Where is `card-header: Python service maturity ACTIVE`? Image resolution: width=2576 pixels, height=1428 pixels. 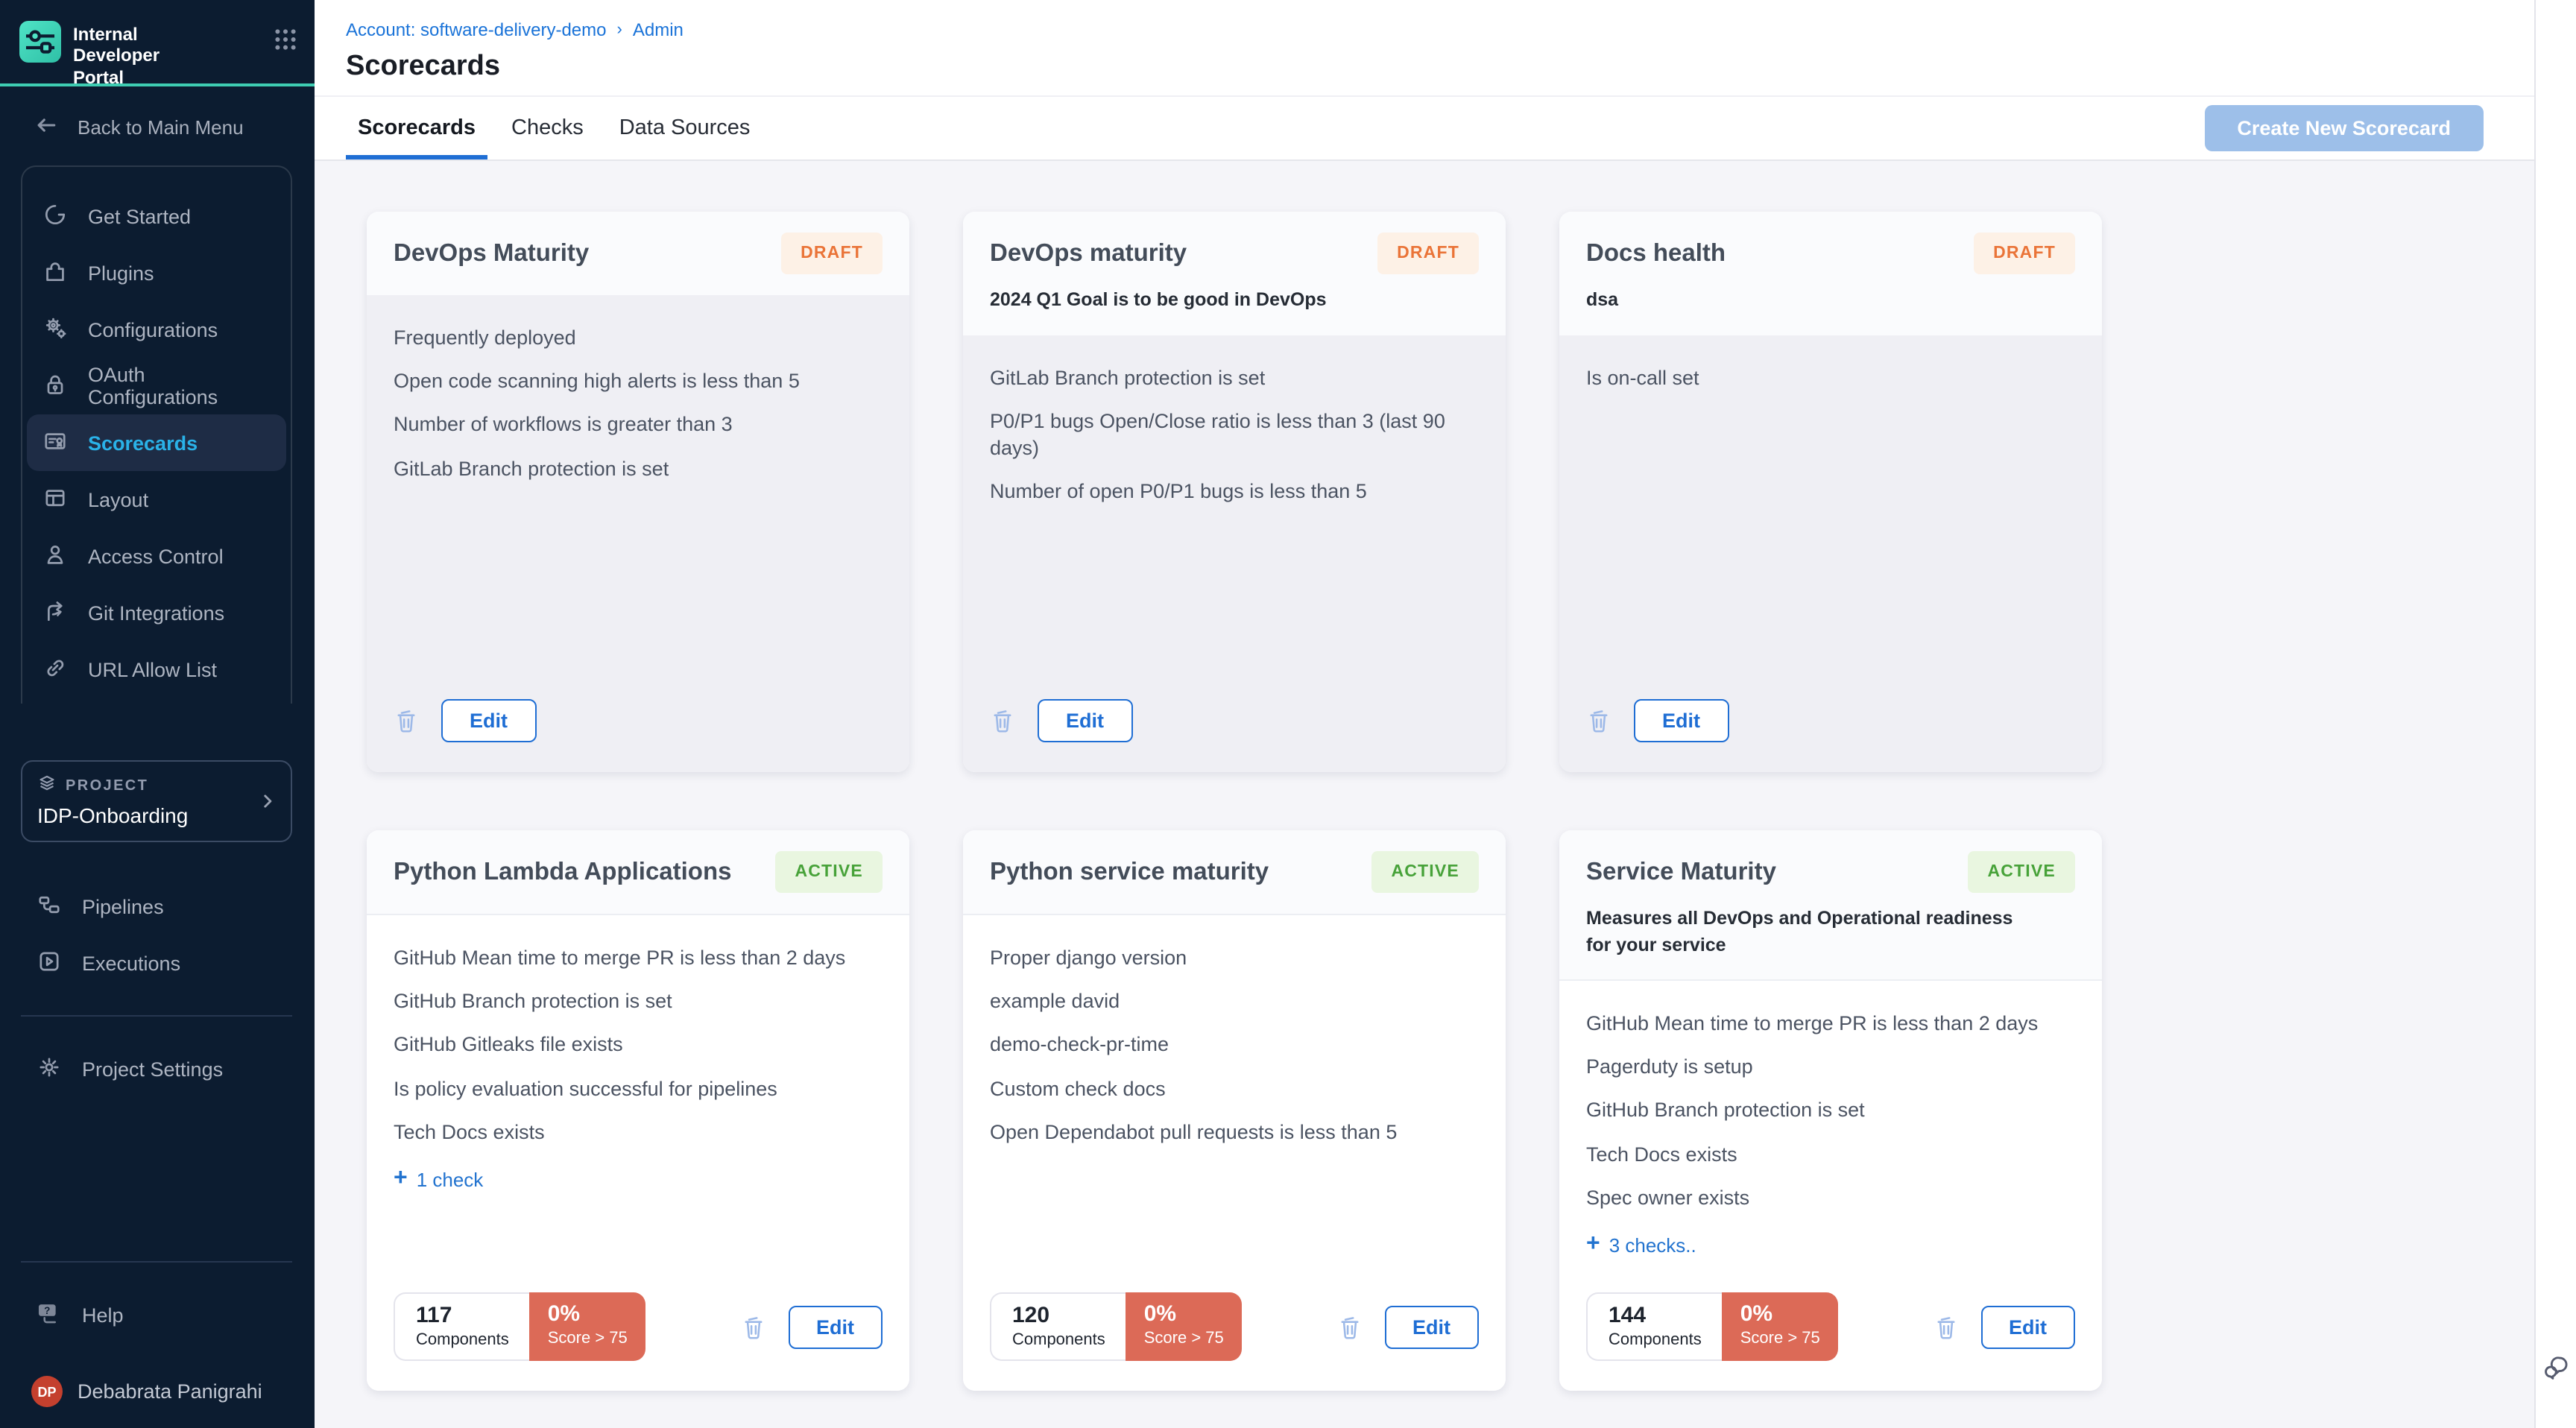 card-header: Python service maturity ACTIVE is located at coordinates (1234, 872).